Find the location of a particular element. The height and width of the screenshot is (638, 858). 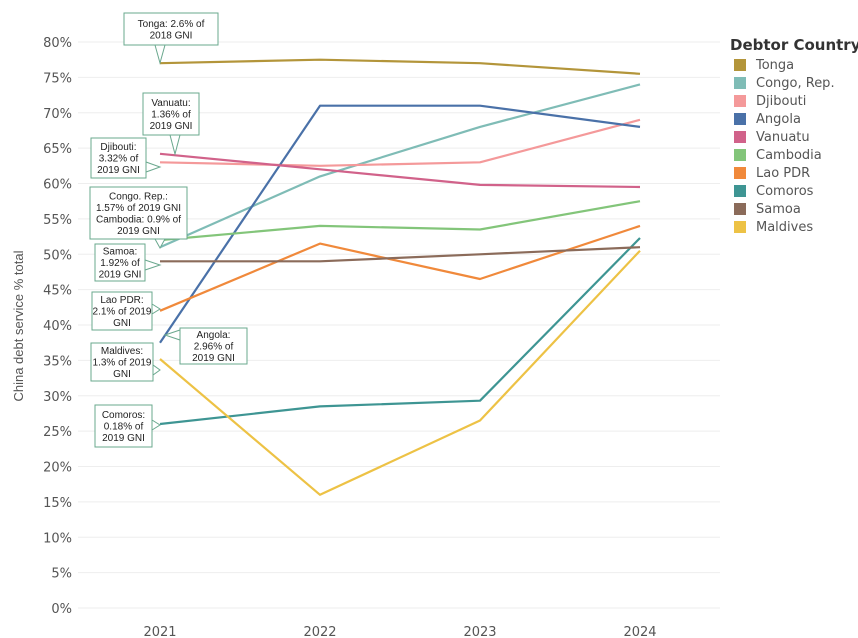

annotation-text: 1.3% of 2019 is located at coordinates (122, 363).